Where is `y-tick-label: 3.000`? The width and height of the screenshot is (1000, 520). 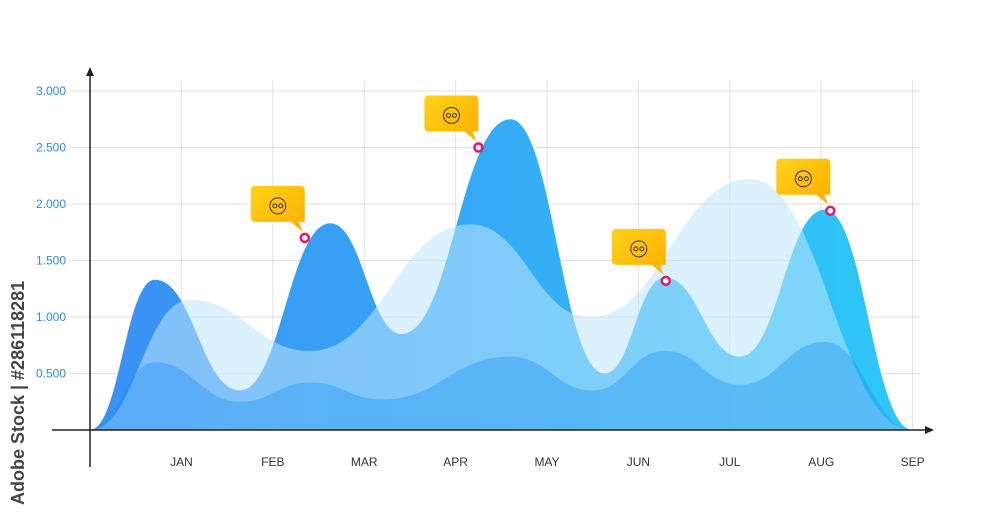
y-tick-label: 3.000 is located at coordinates (51, 91).